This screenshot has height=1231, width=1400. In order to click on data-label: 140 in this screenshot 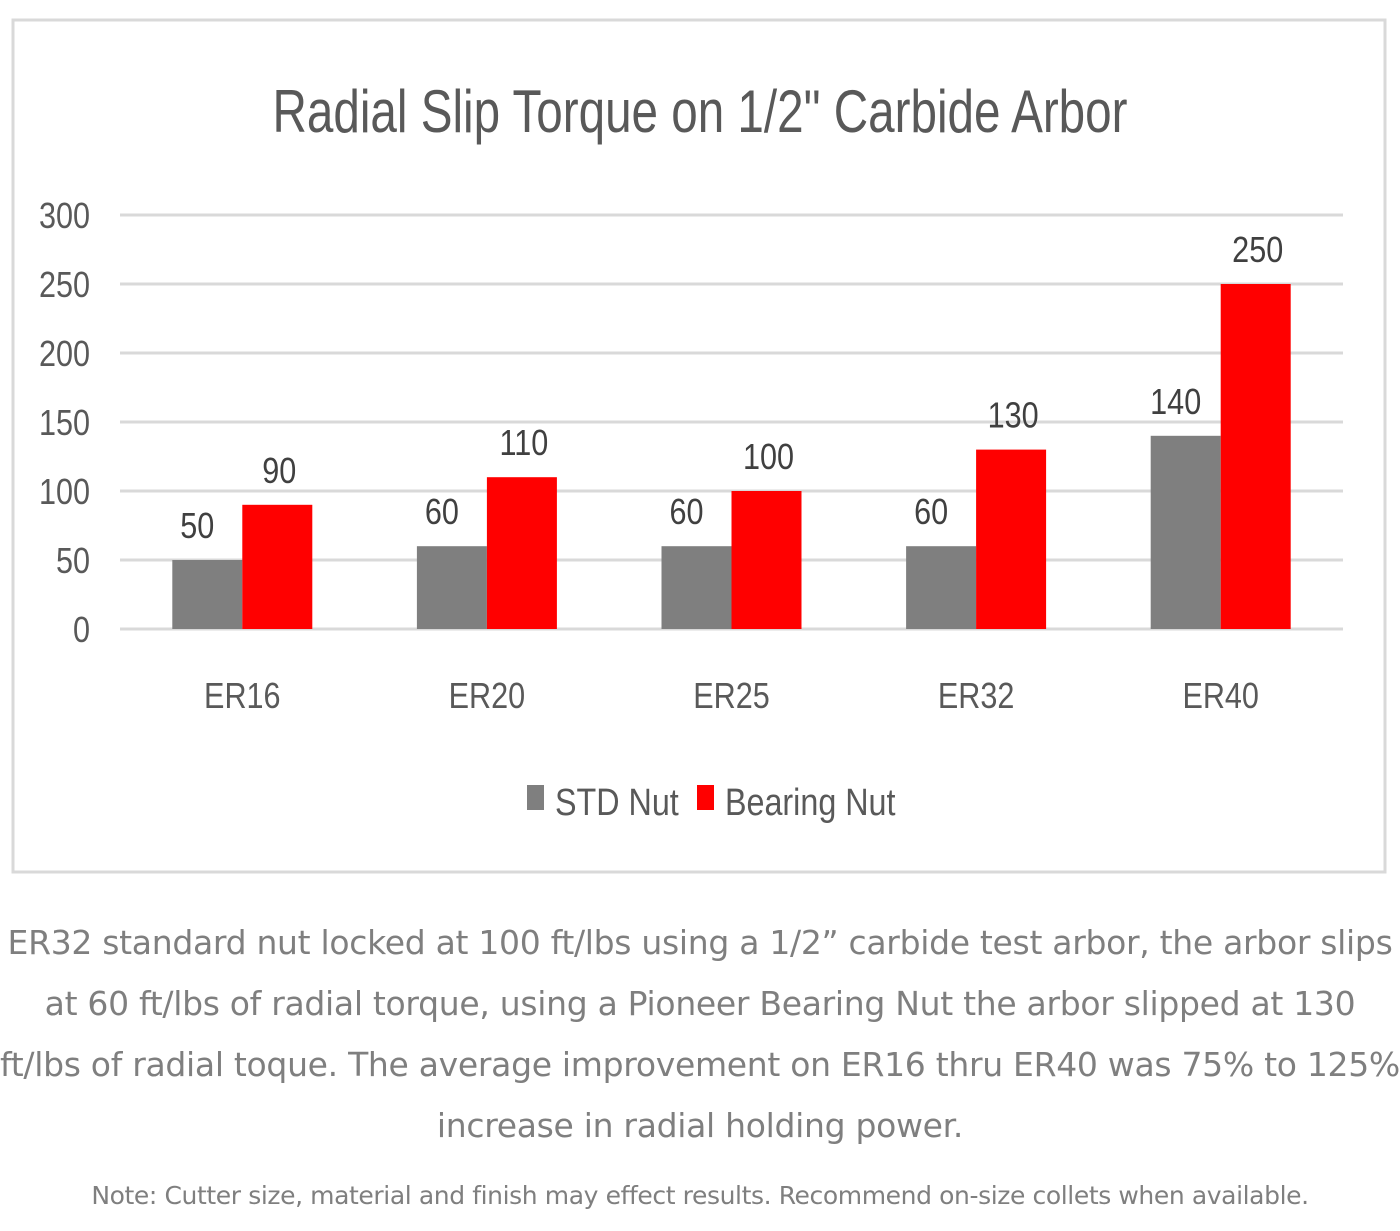, I will do `click(1175, 403)`.